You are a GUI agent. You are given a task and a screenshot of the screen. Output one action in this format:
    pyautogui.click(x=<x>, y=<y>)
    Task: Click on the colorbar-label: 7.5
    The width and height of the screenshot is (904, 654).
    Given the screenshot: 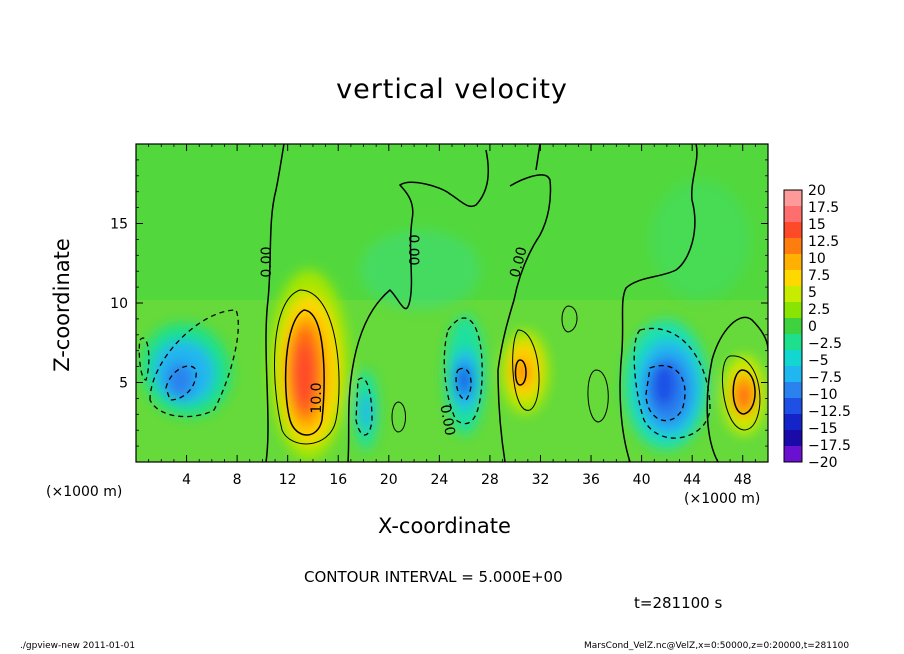 What is the action you would take?
    pyautogui.click(x=819, y=276)
    